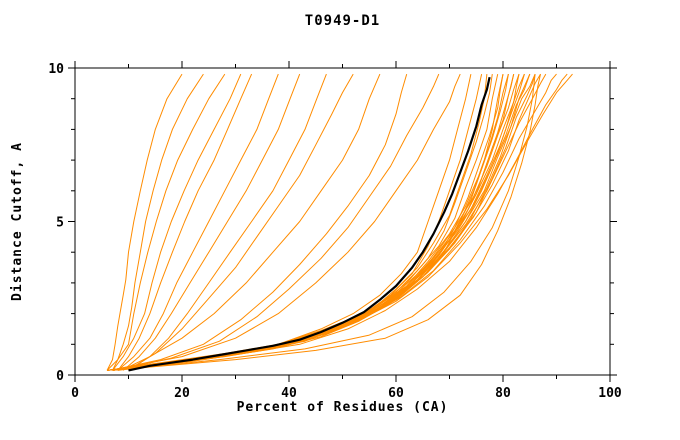 This screenshot has width=680, height=440. I want to click on x-axis-label: Percent of Residues (CA), so click(342, 407).